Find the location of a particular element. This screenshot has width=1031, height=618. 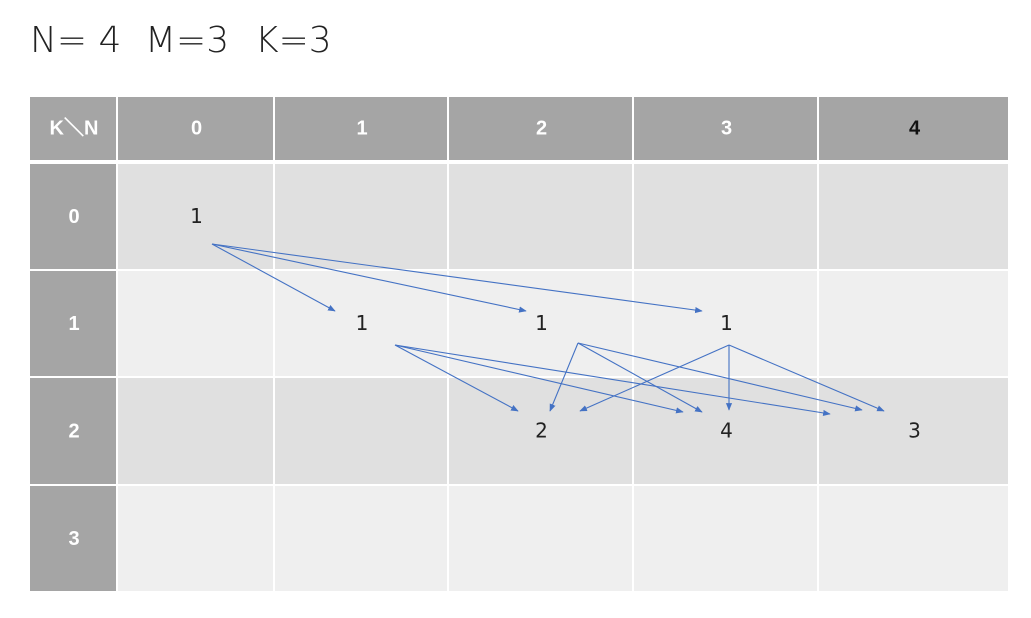

row-header: 3 is located at coordinates (73, 539).